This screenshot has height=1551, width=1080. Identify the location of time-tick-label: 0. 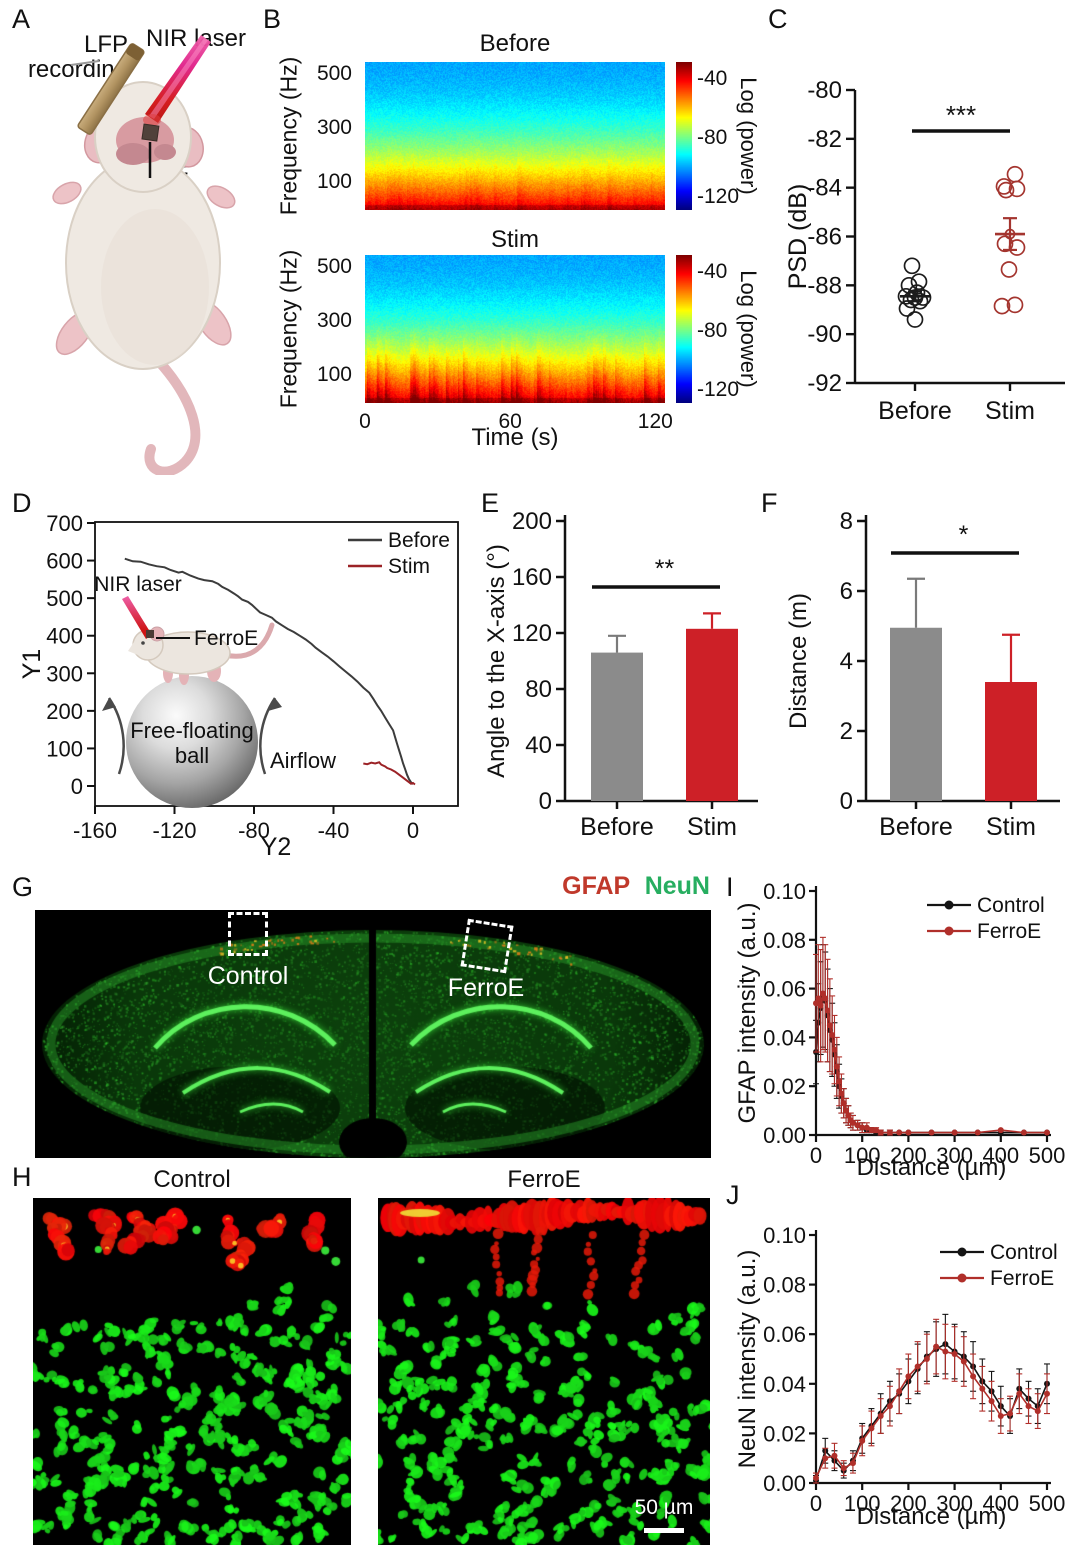
(365, 421).